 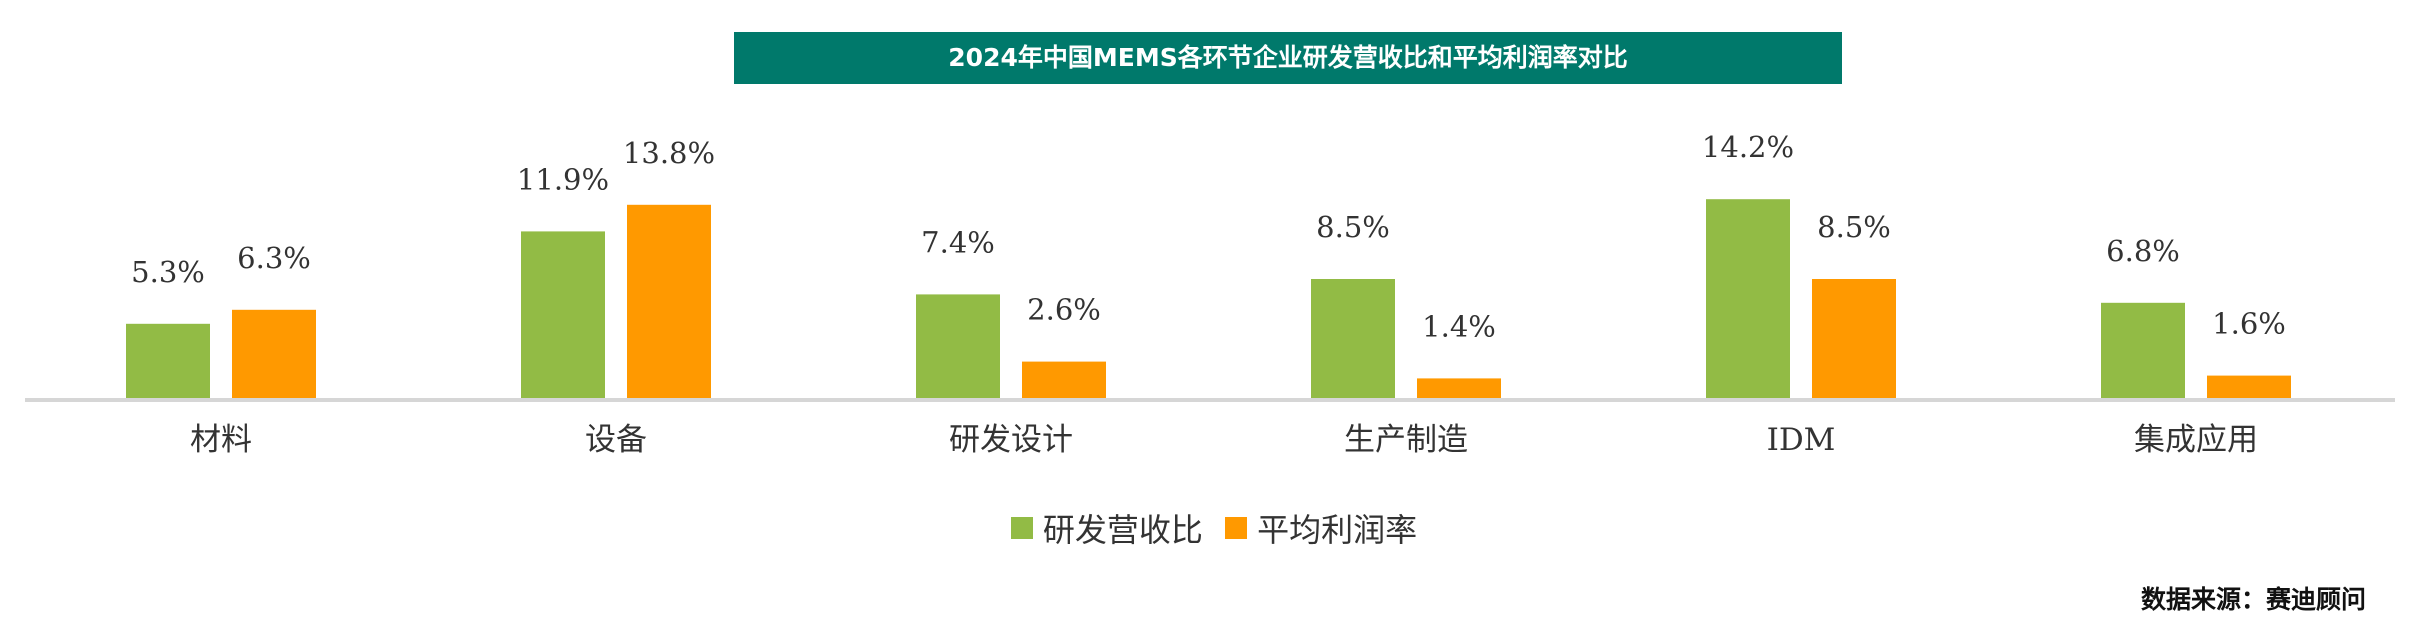 I want to click on data-label-5-0: 6.8%, so click(x=2143, y=251).